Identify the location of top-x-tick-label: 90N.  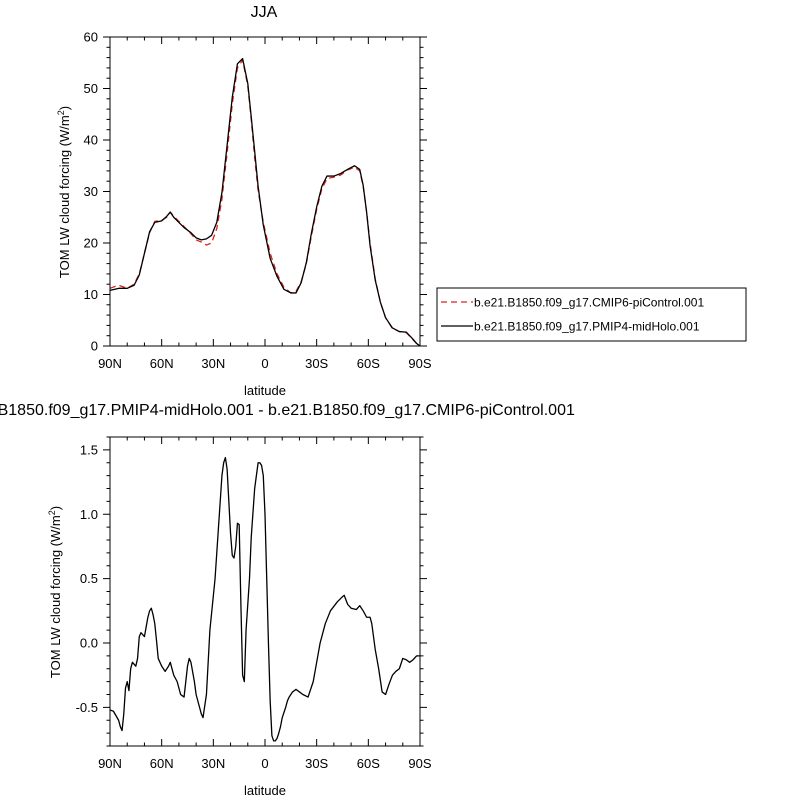
(110, 363).